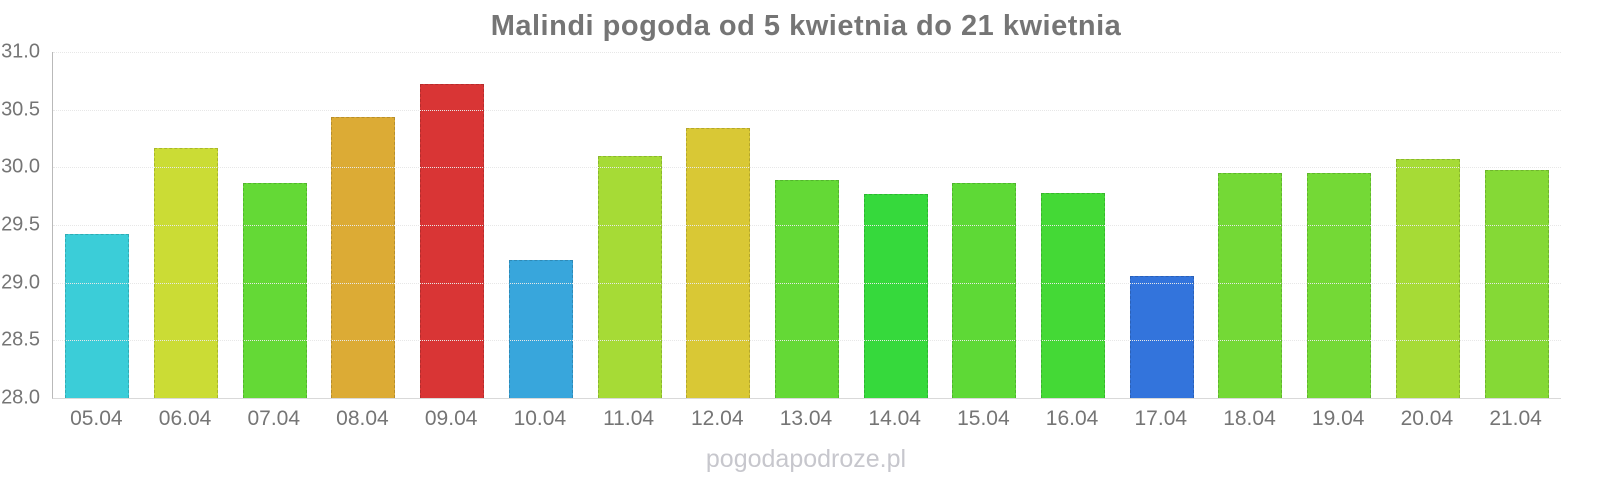 The height and width of the screenshot is (480, 1600). I want to click on x-tick-label: 12.04, so click(717, 418).